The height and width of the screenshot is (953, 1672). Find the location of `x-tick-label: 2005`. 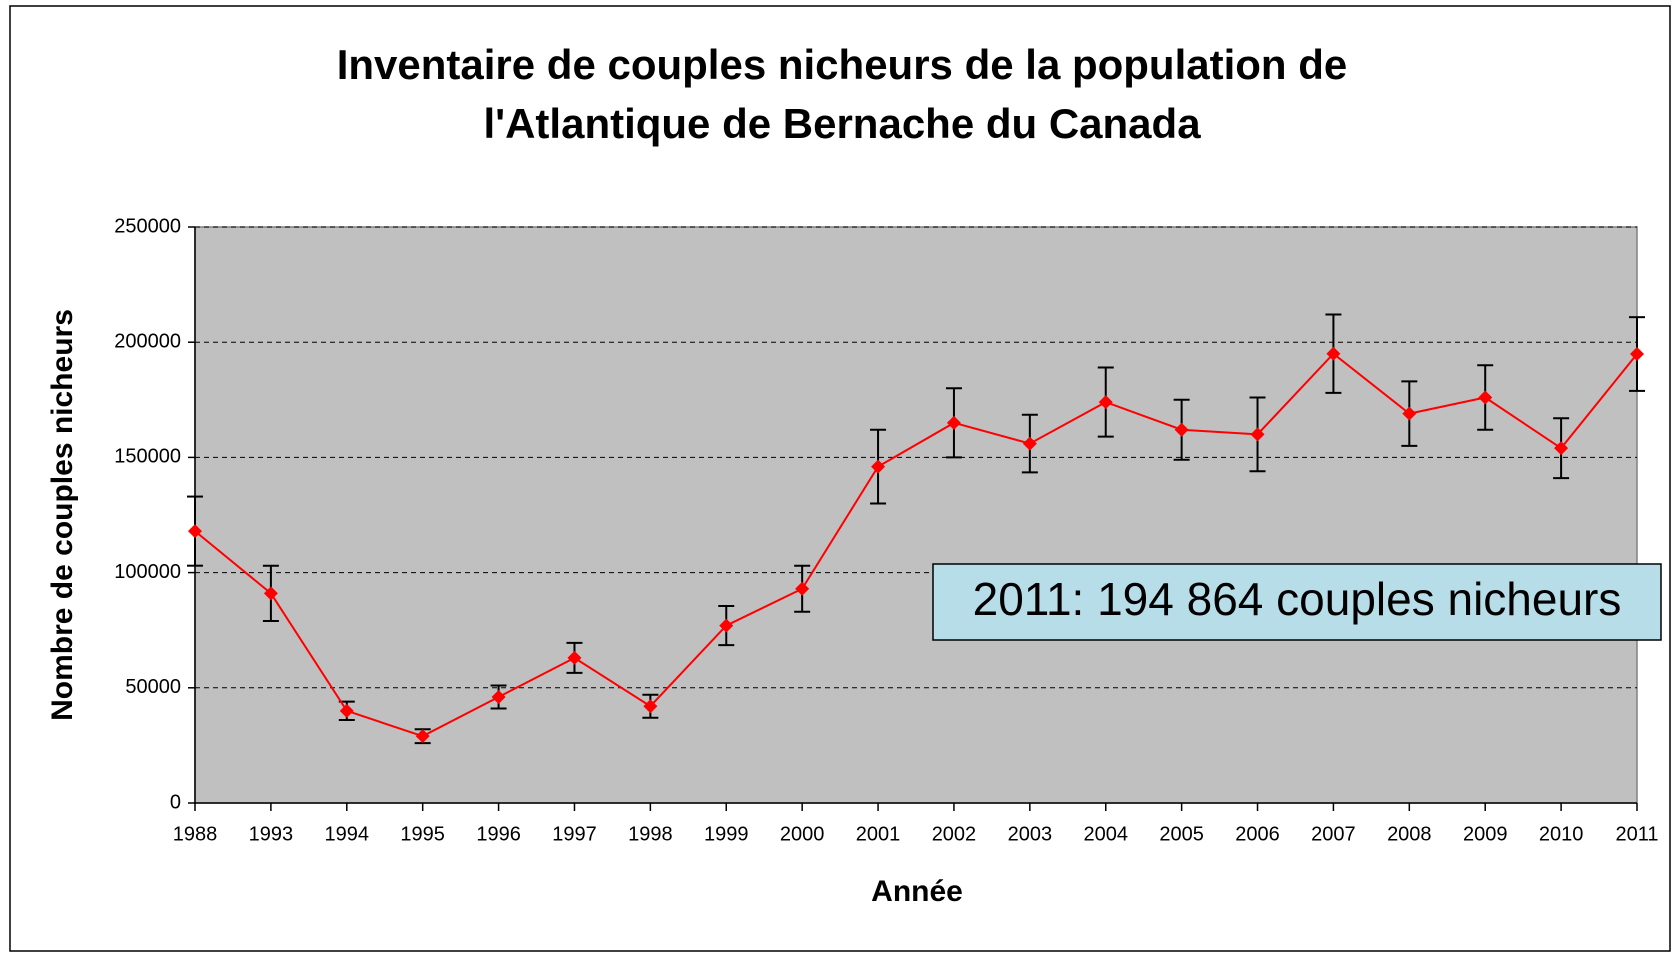

x-tick-label: 2005 is located at coordinates (1181, 834).